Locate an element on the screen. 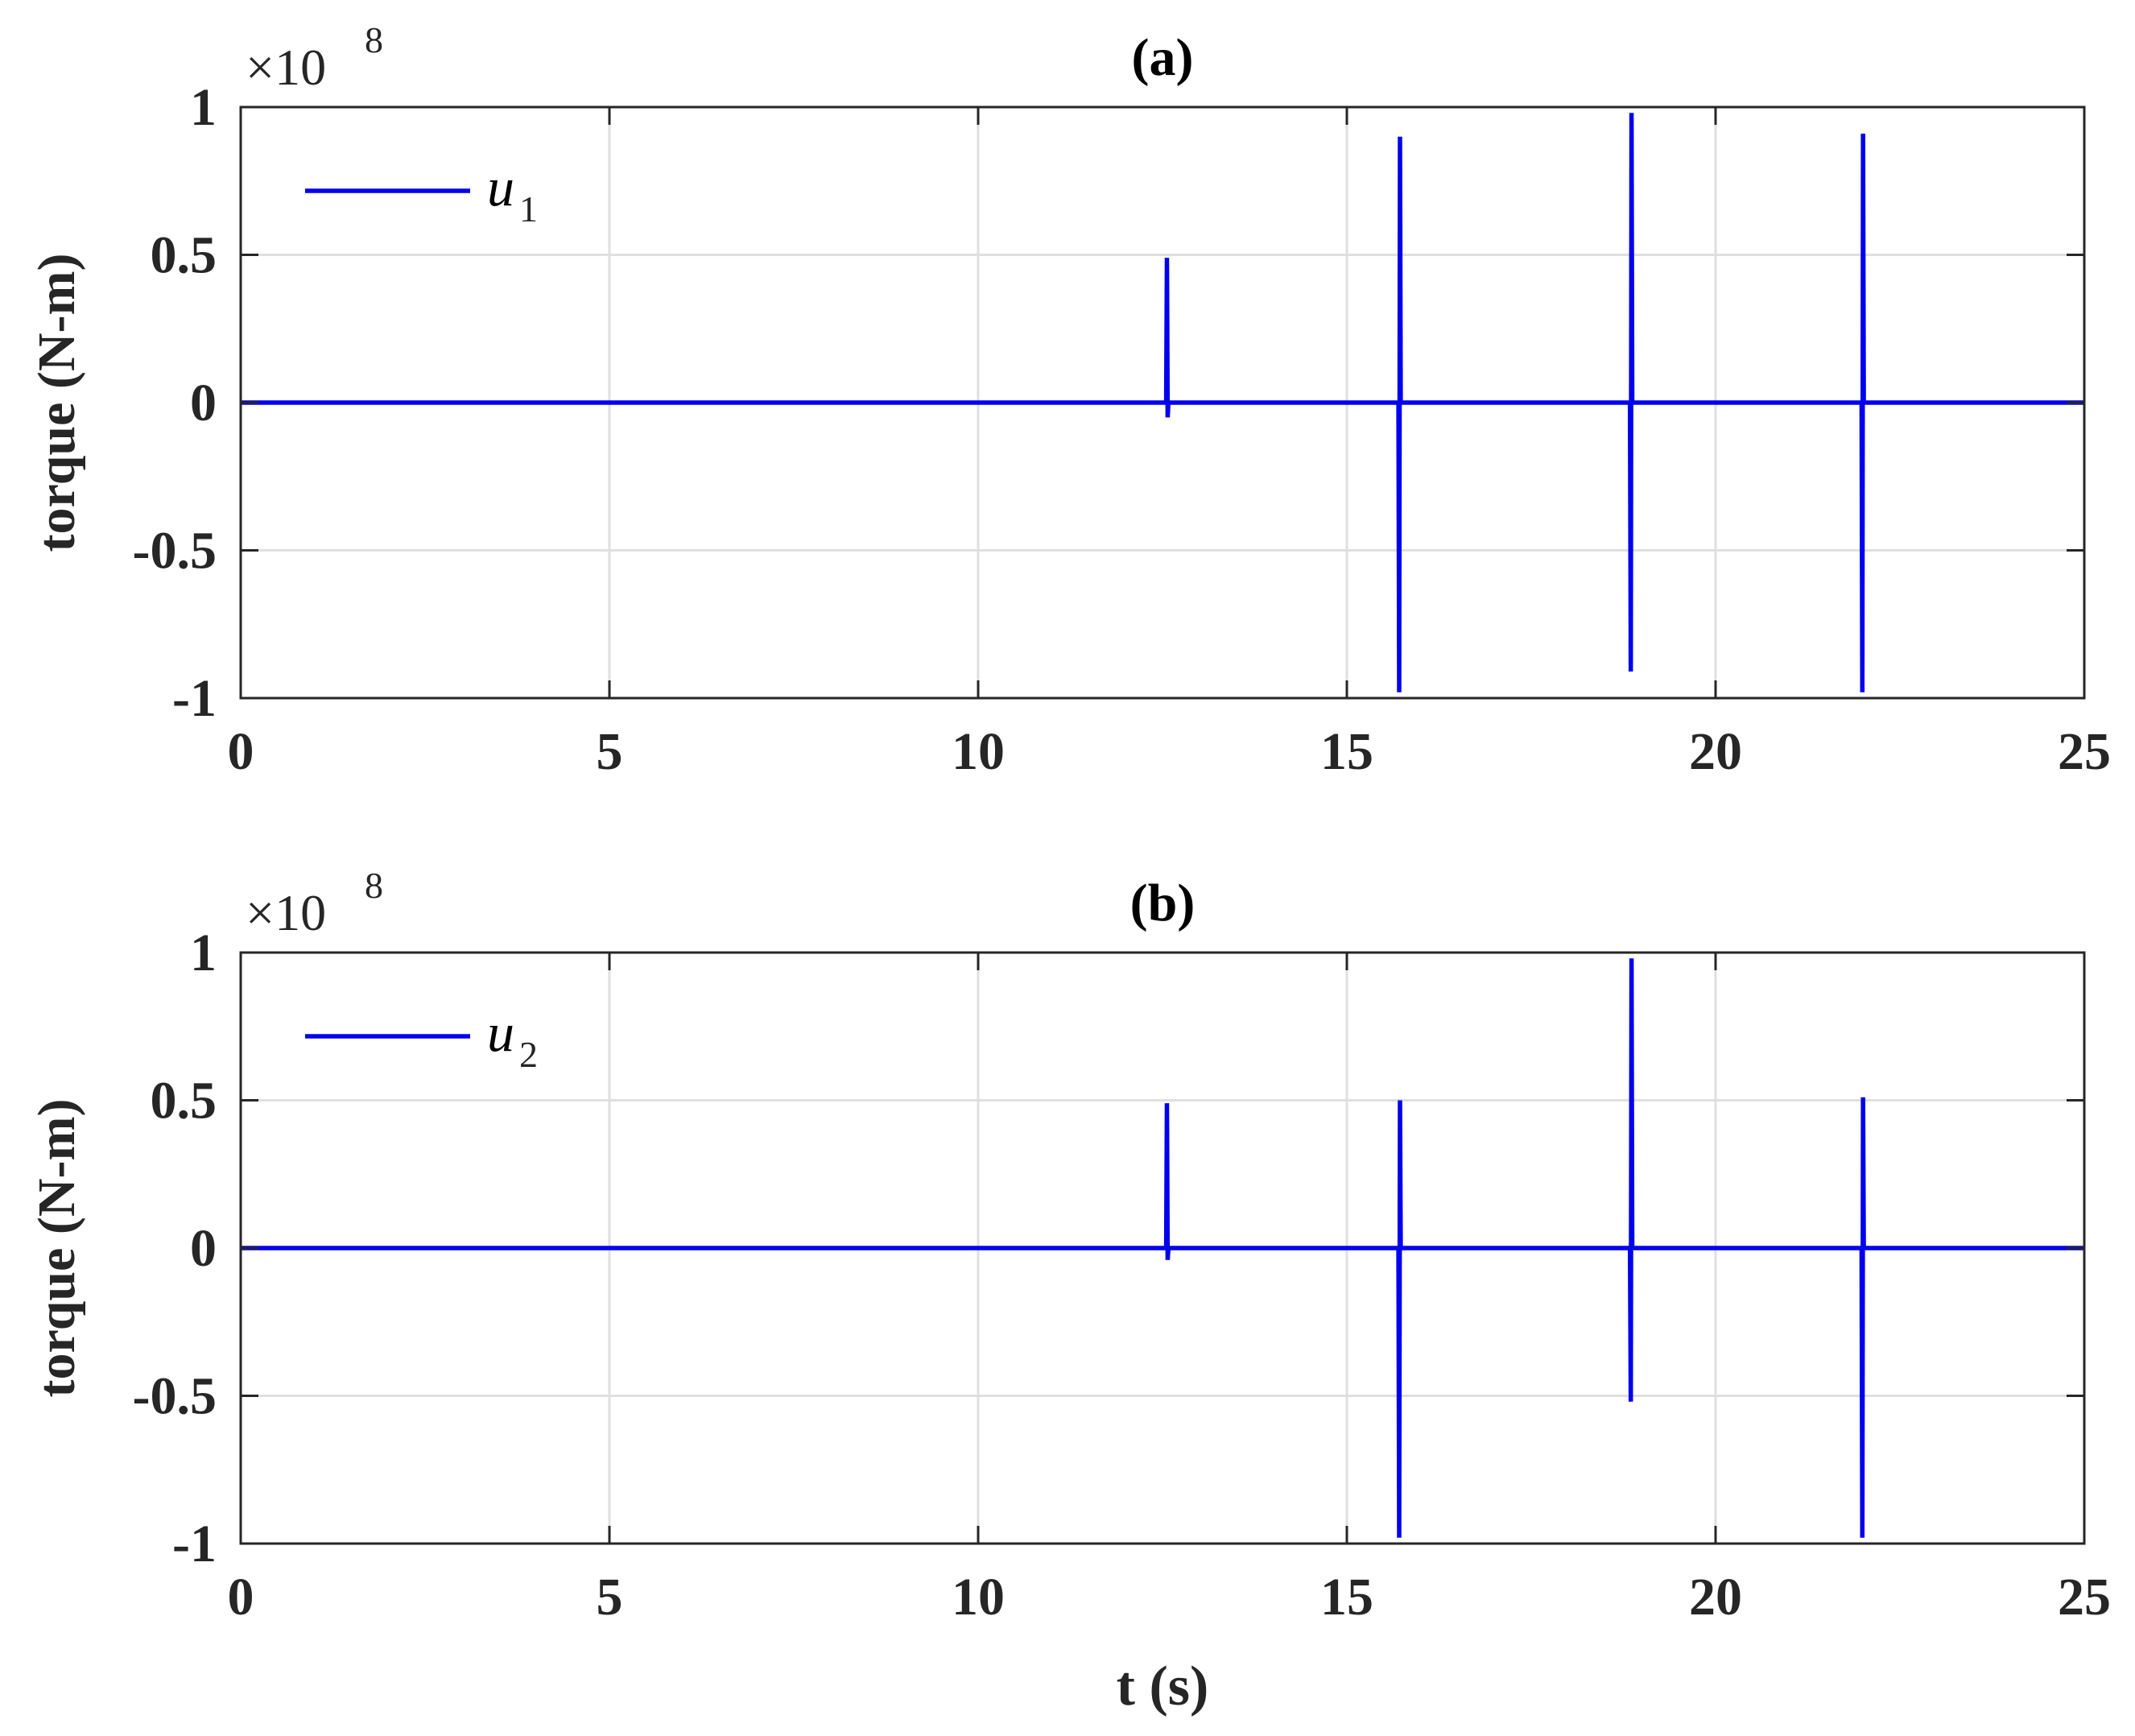 The height and width of the screenshot is (1736, 2135). x-axis-label: t (s) is located at coordinates (1163, 1686).